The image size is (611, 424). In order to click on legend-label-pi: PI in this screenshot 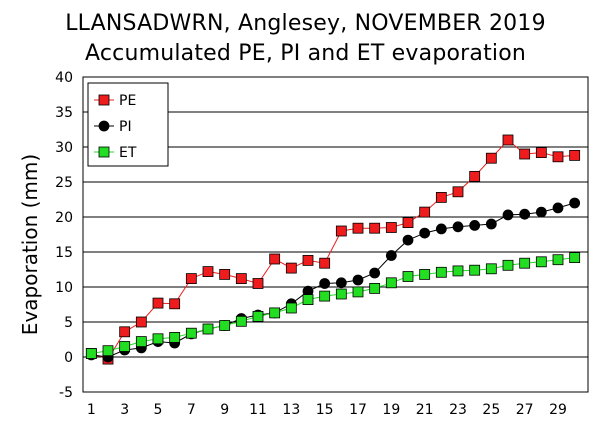, I will do `click(125, 127)`.